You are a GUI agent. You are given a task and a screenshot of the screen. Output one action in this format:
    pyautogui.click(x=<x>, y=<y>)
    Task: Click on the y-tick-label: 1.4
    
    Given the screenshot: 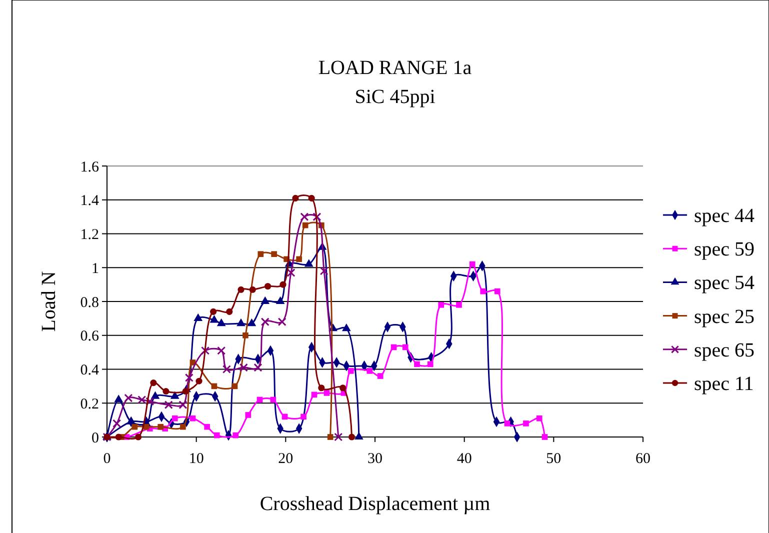 What is the action you would take?
    pyautogui.click(x=90, y=201)
    